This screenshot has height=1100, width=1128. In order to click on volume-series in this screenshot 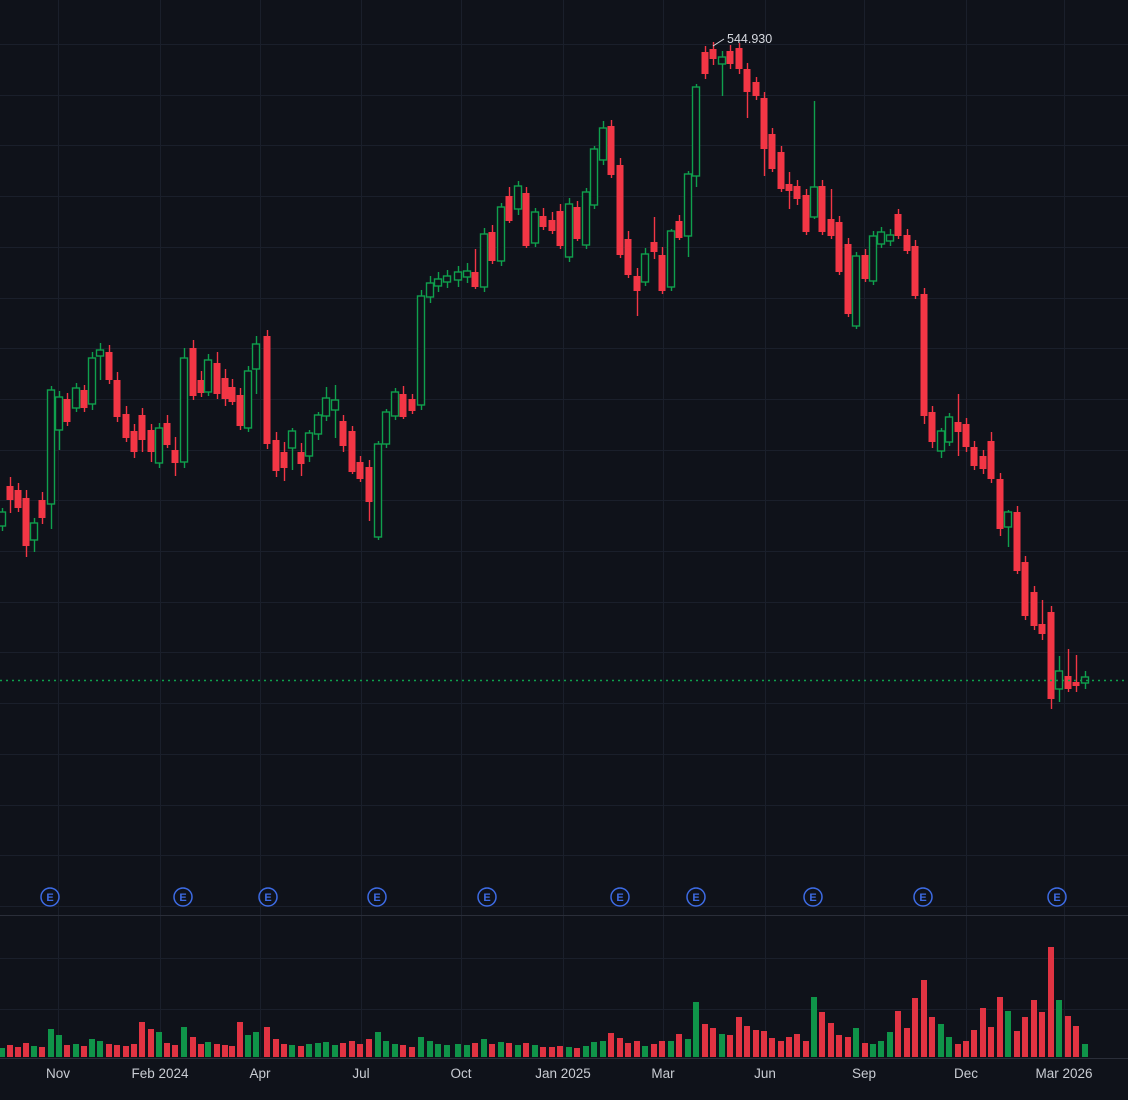, I will do `click(544, 1002)`.